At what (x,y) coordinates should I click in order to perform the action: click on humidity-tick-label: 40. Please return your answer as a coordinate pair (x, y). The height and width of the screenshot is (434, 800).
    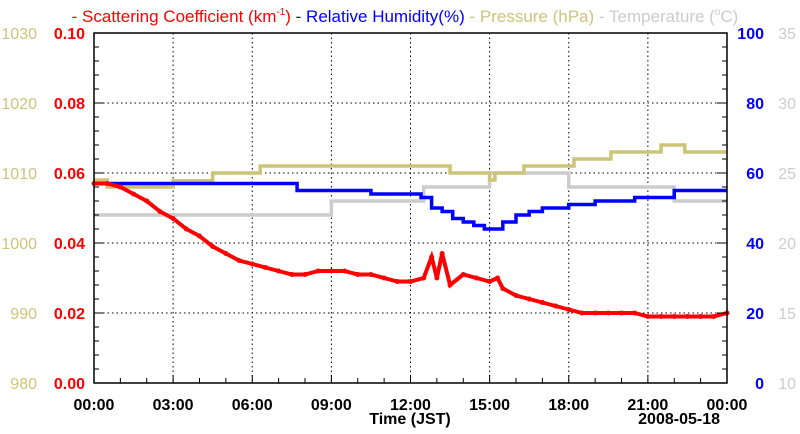
    Looking at the image, I should click on (755, 244).